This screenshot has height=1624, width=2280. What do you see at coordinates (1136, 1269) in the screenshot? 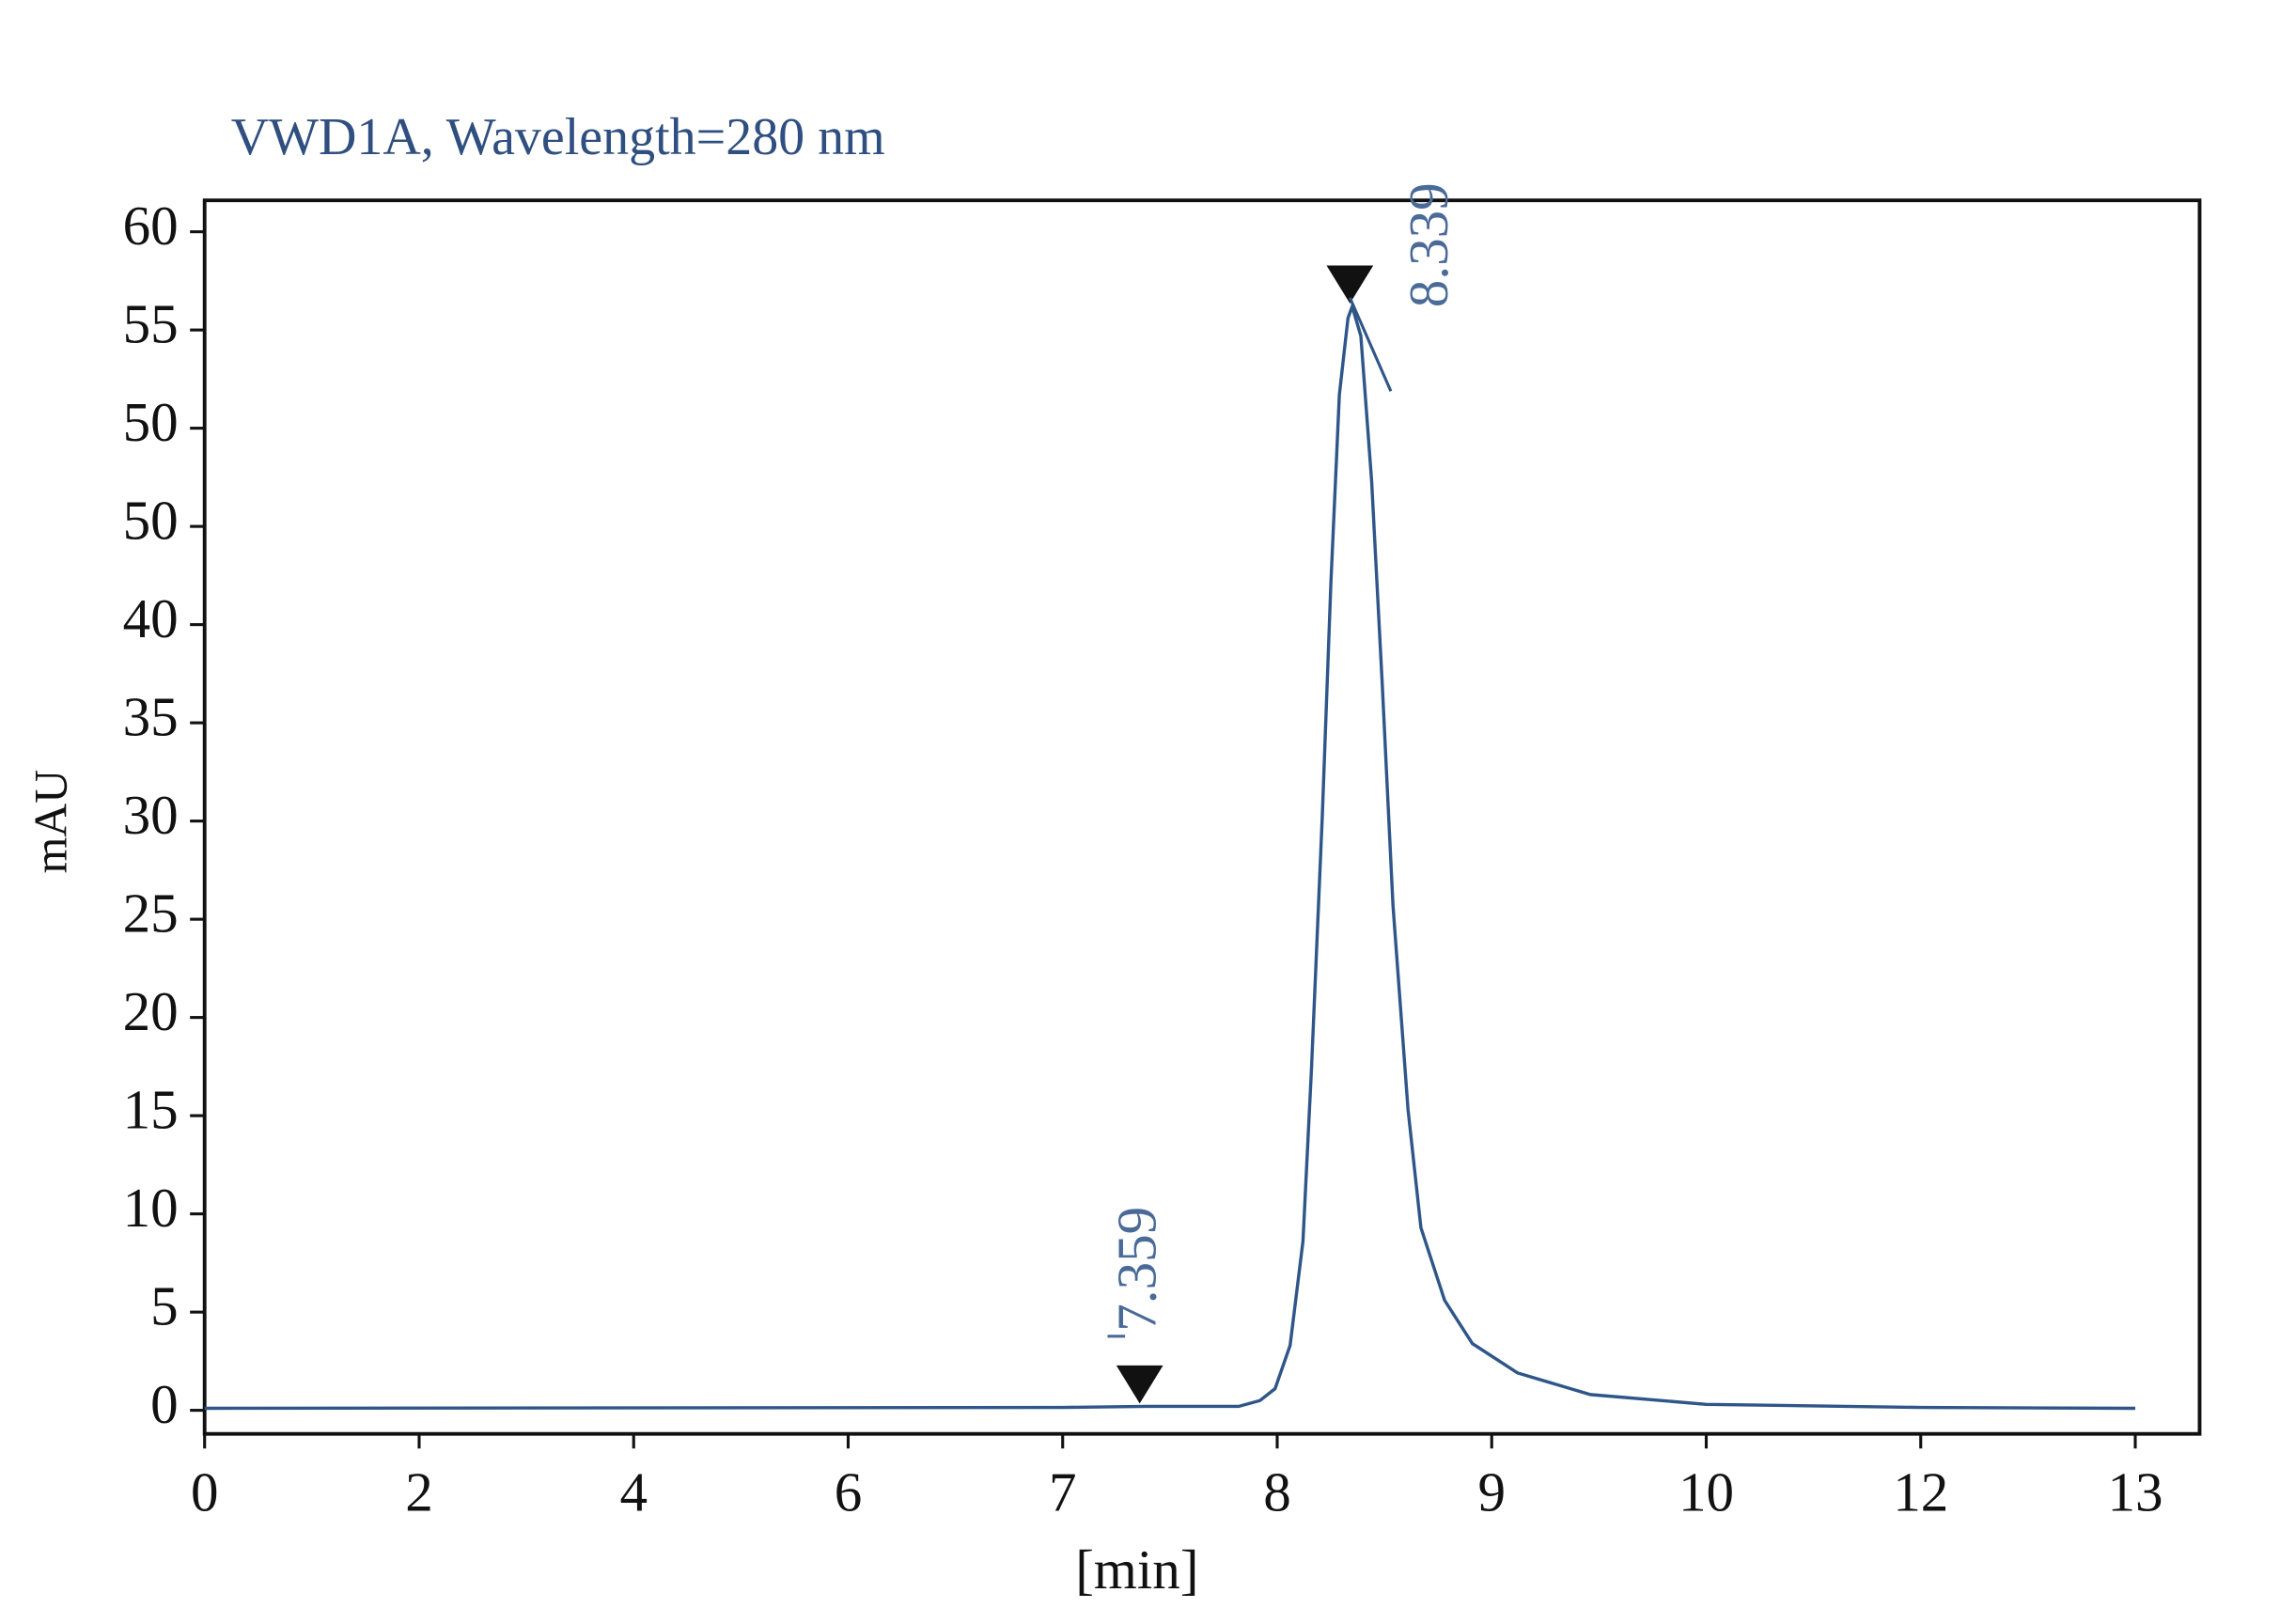
I see `peak-label: 7.359` at bounding box center [1136, 1269].